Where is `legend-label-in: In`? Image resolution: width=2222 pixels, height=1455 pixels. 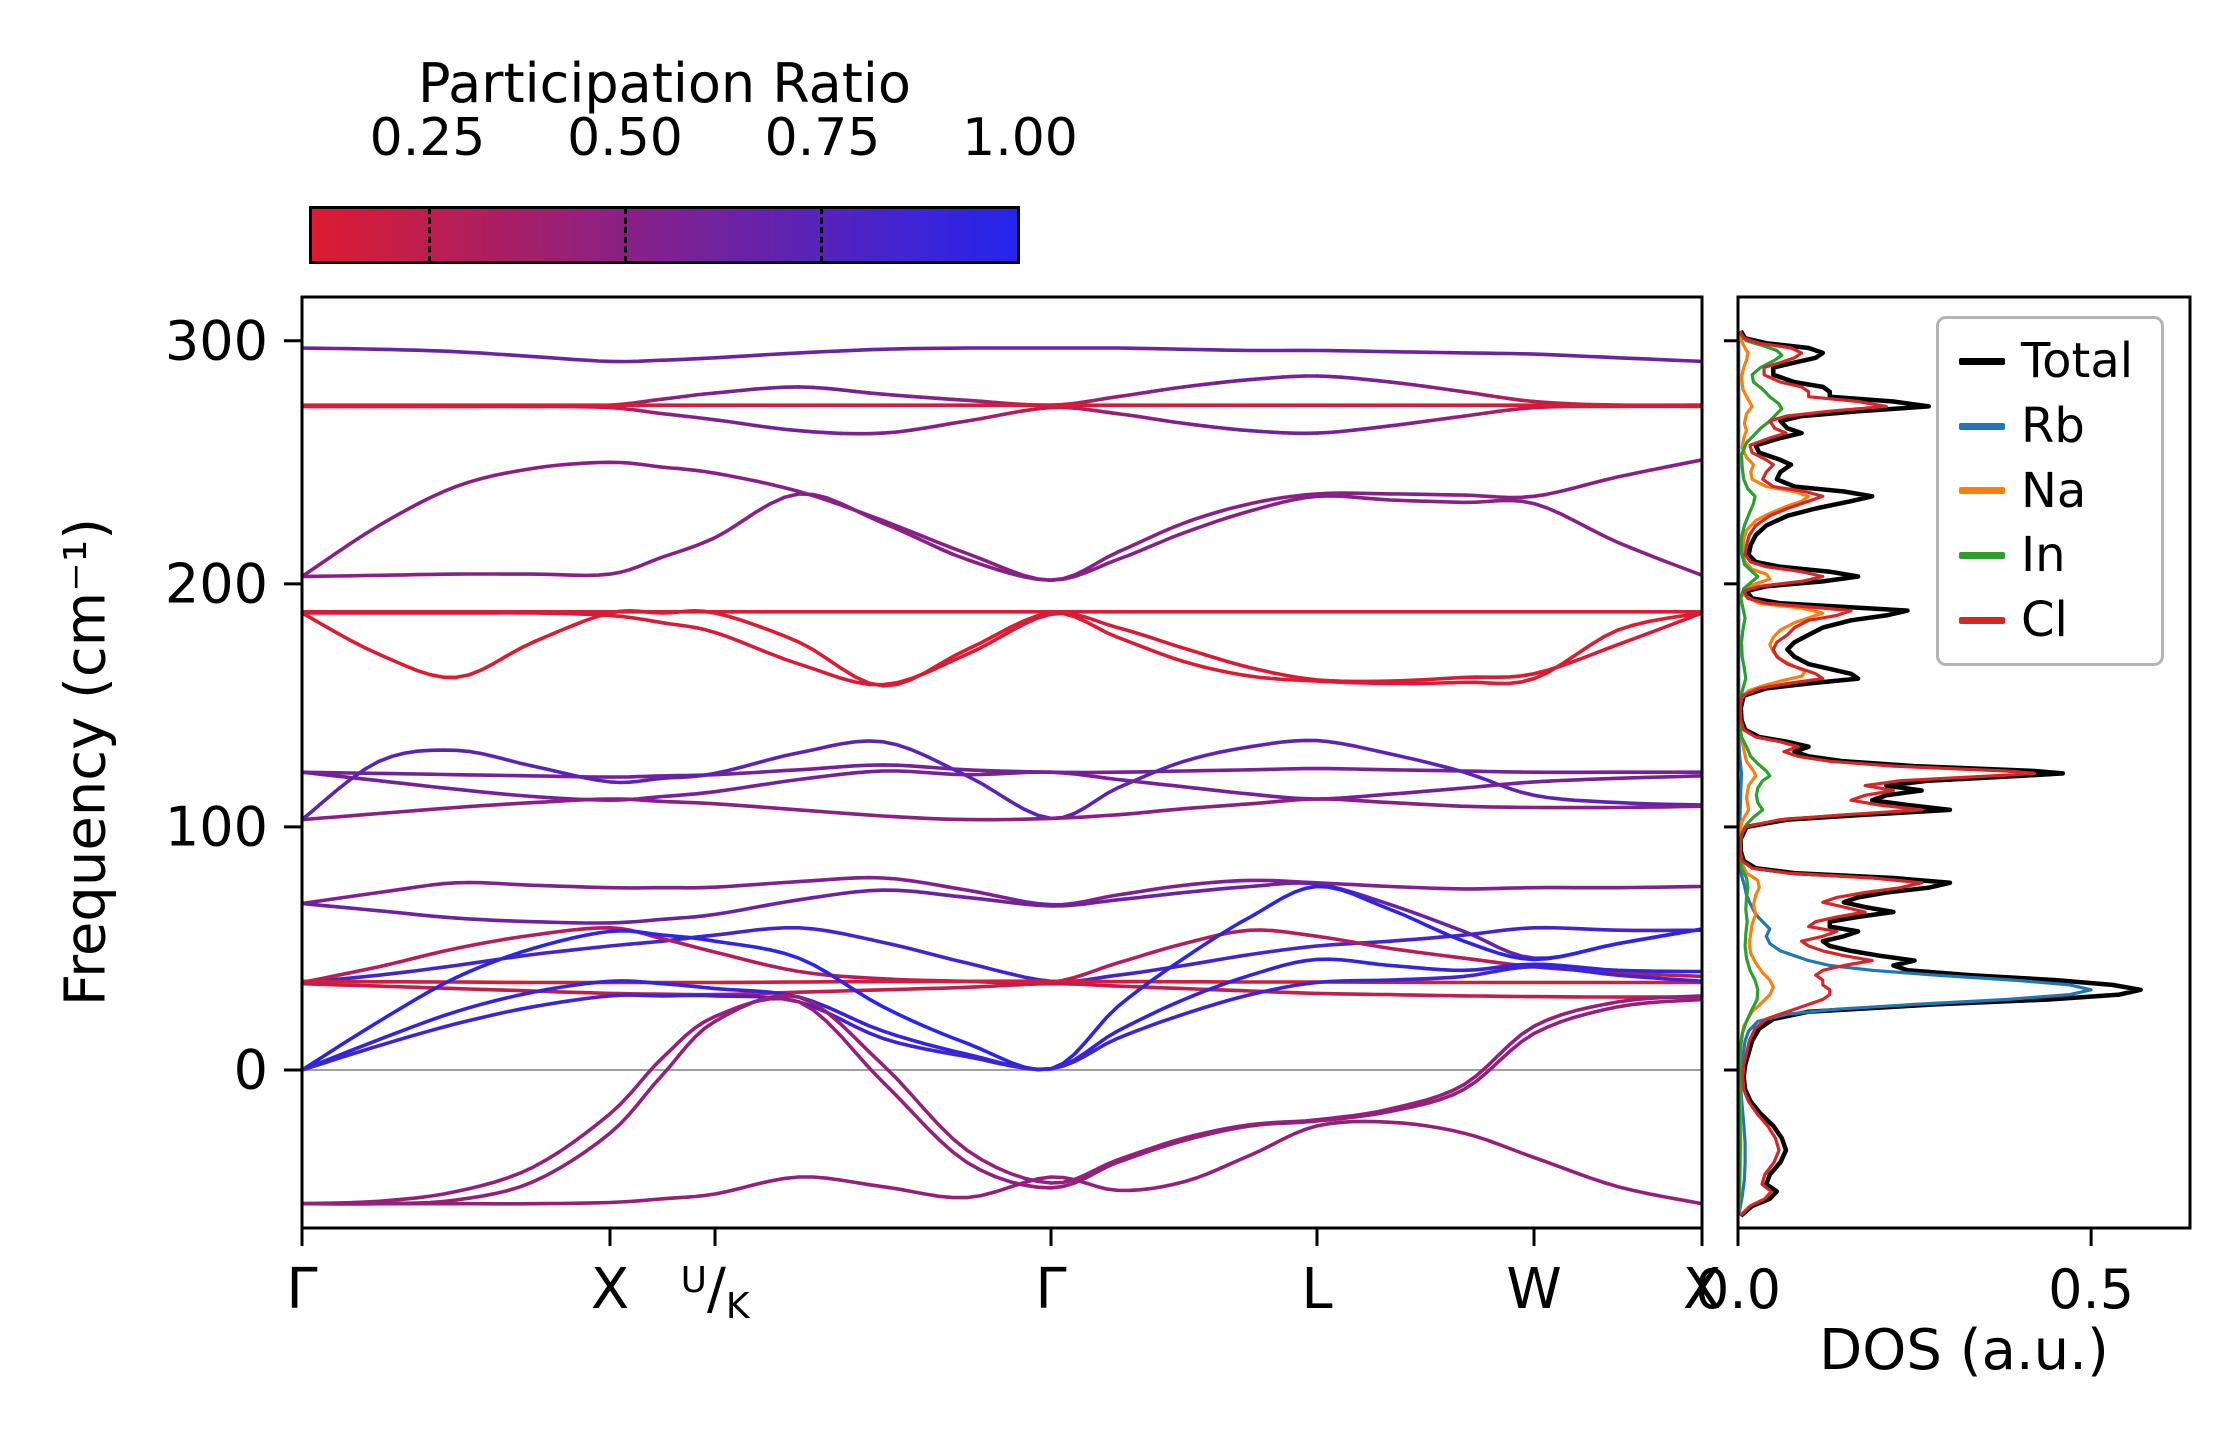
legend-label-in: In is located at coordinates (2043, 555).